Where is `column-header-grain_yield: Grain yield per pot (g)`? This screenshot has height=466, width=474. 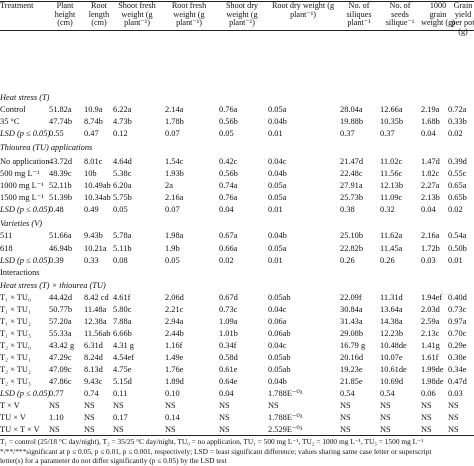 column-header-grain_yield: Grain yield per pot (g) is located at coordinates (461, 18).